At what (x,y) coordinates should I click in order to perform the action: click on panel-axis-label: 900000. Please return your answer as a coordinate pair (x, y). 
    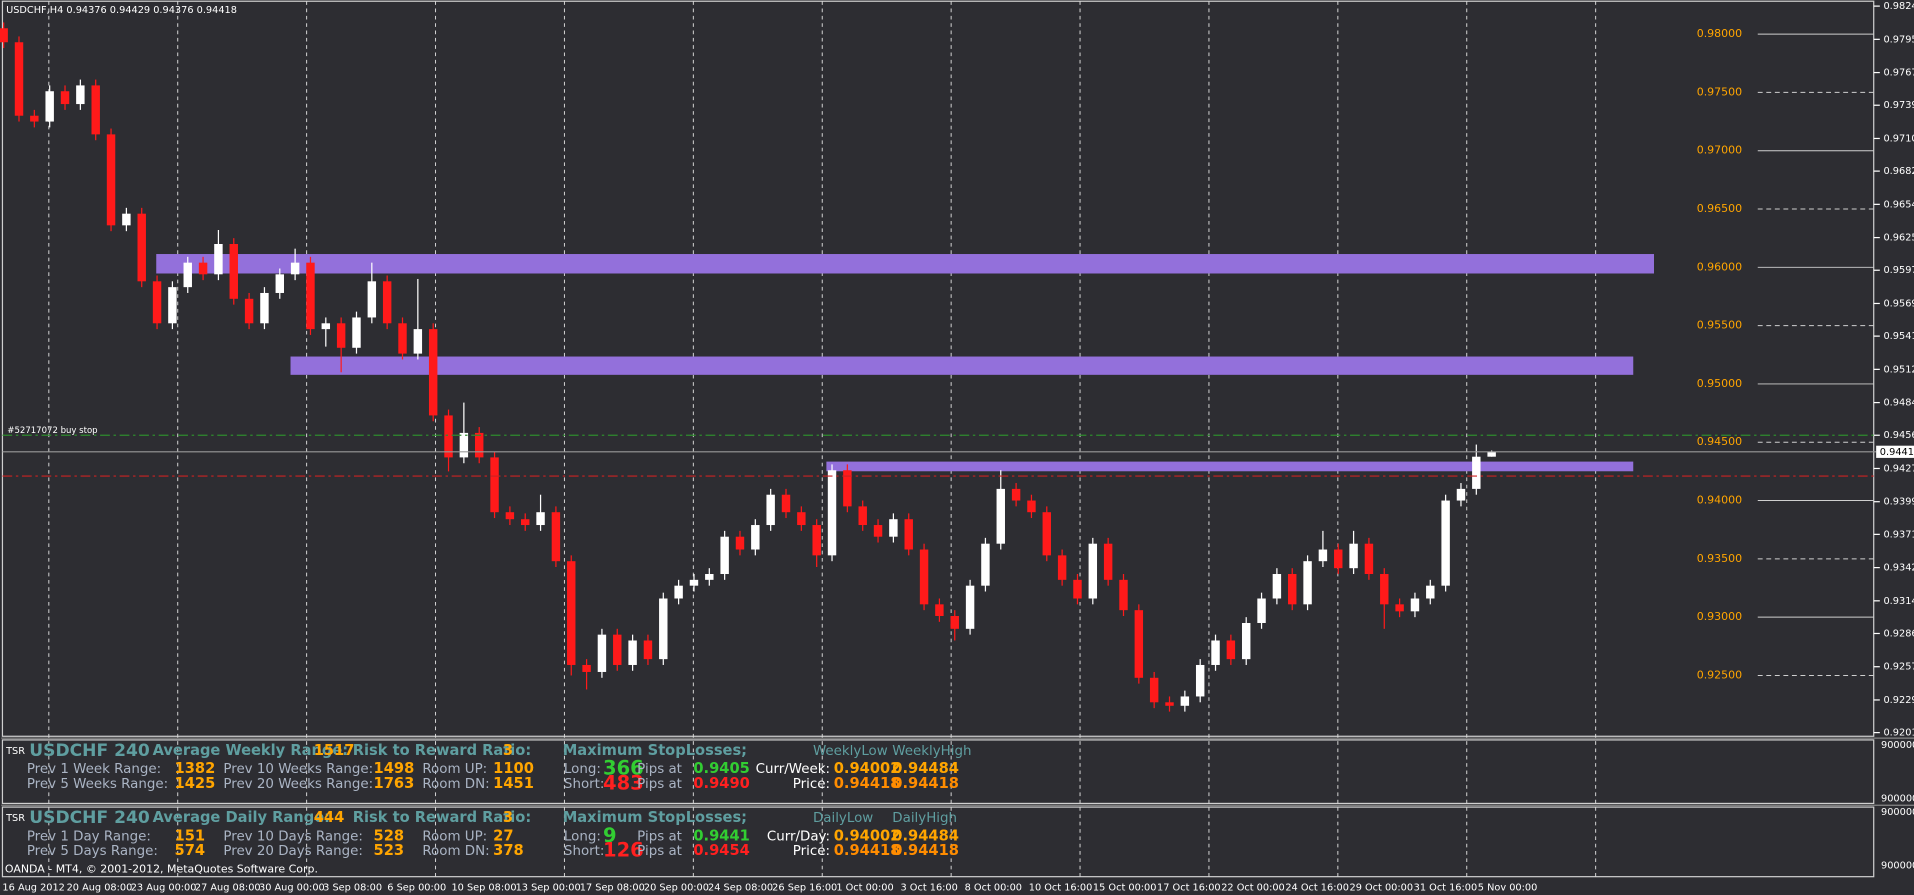
    Looking at the image, I should click on (1897, 745).